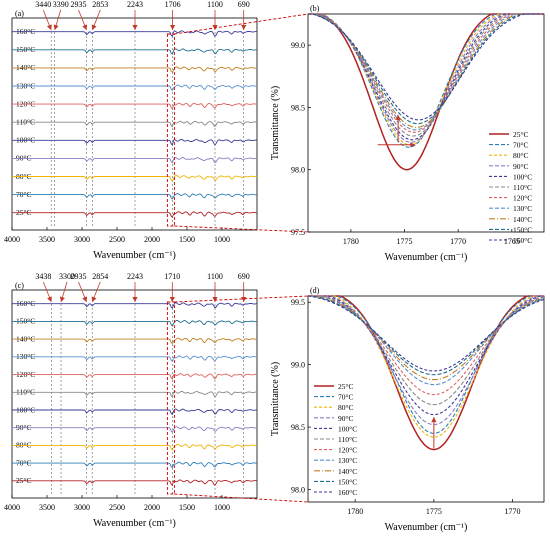 Image resolution: width=550 pixels, height=539 pixels. What do you see at coordinates (512, 241) in the screenshot?
I see `x-tick-label: 1765` at bounding box center [512, 241].